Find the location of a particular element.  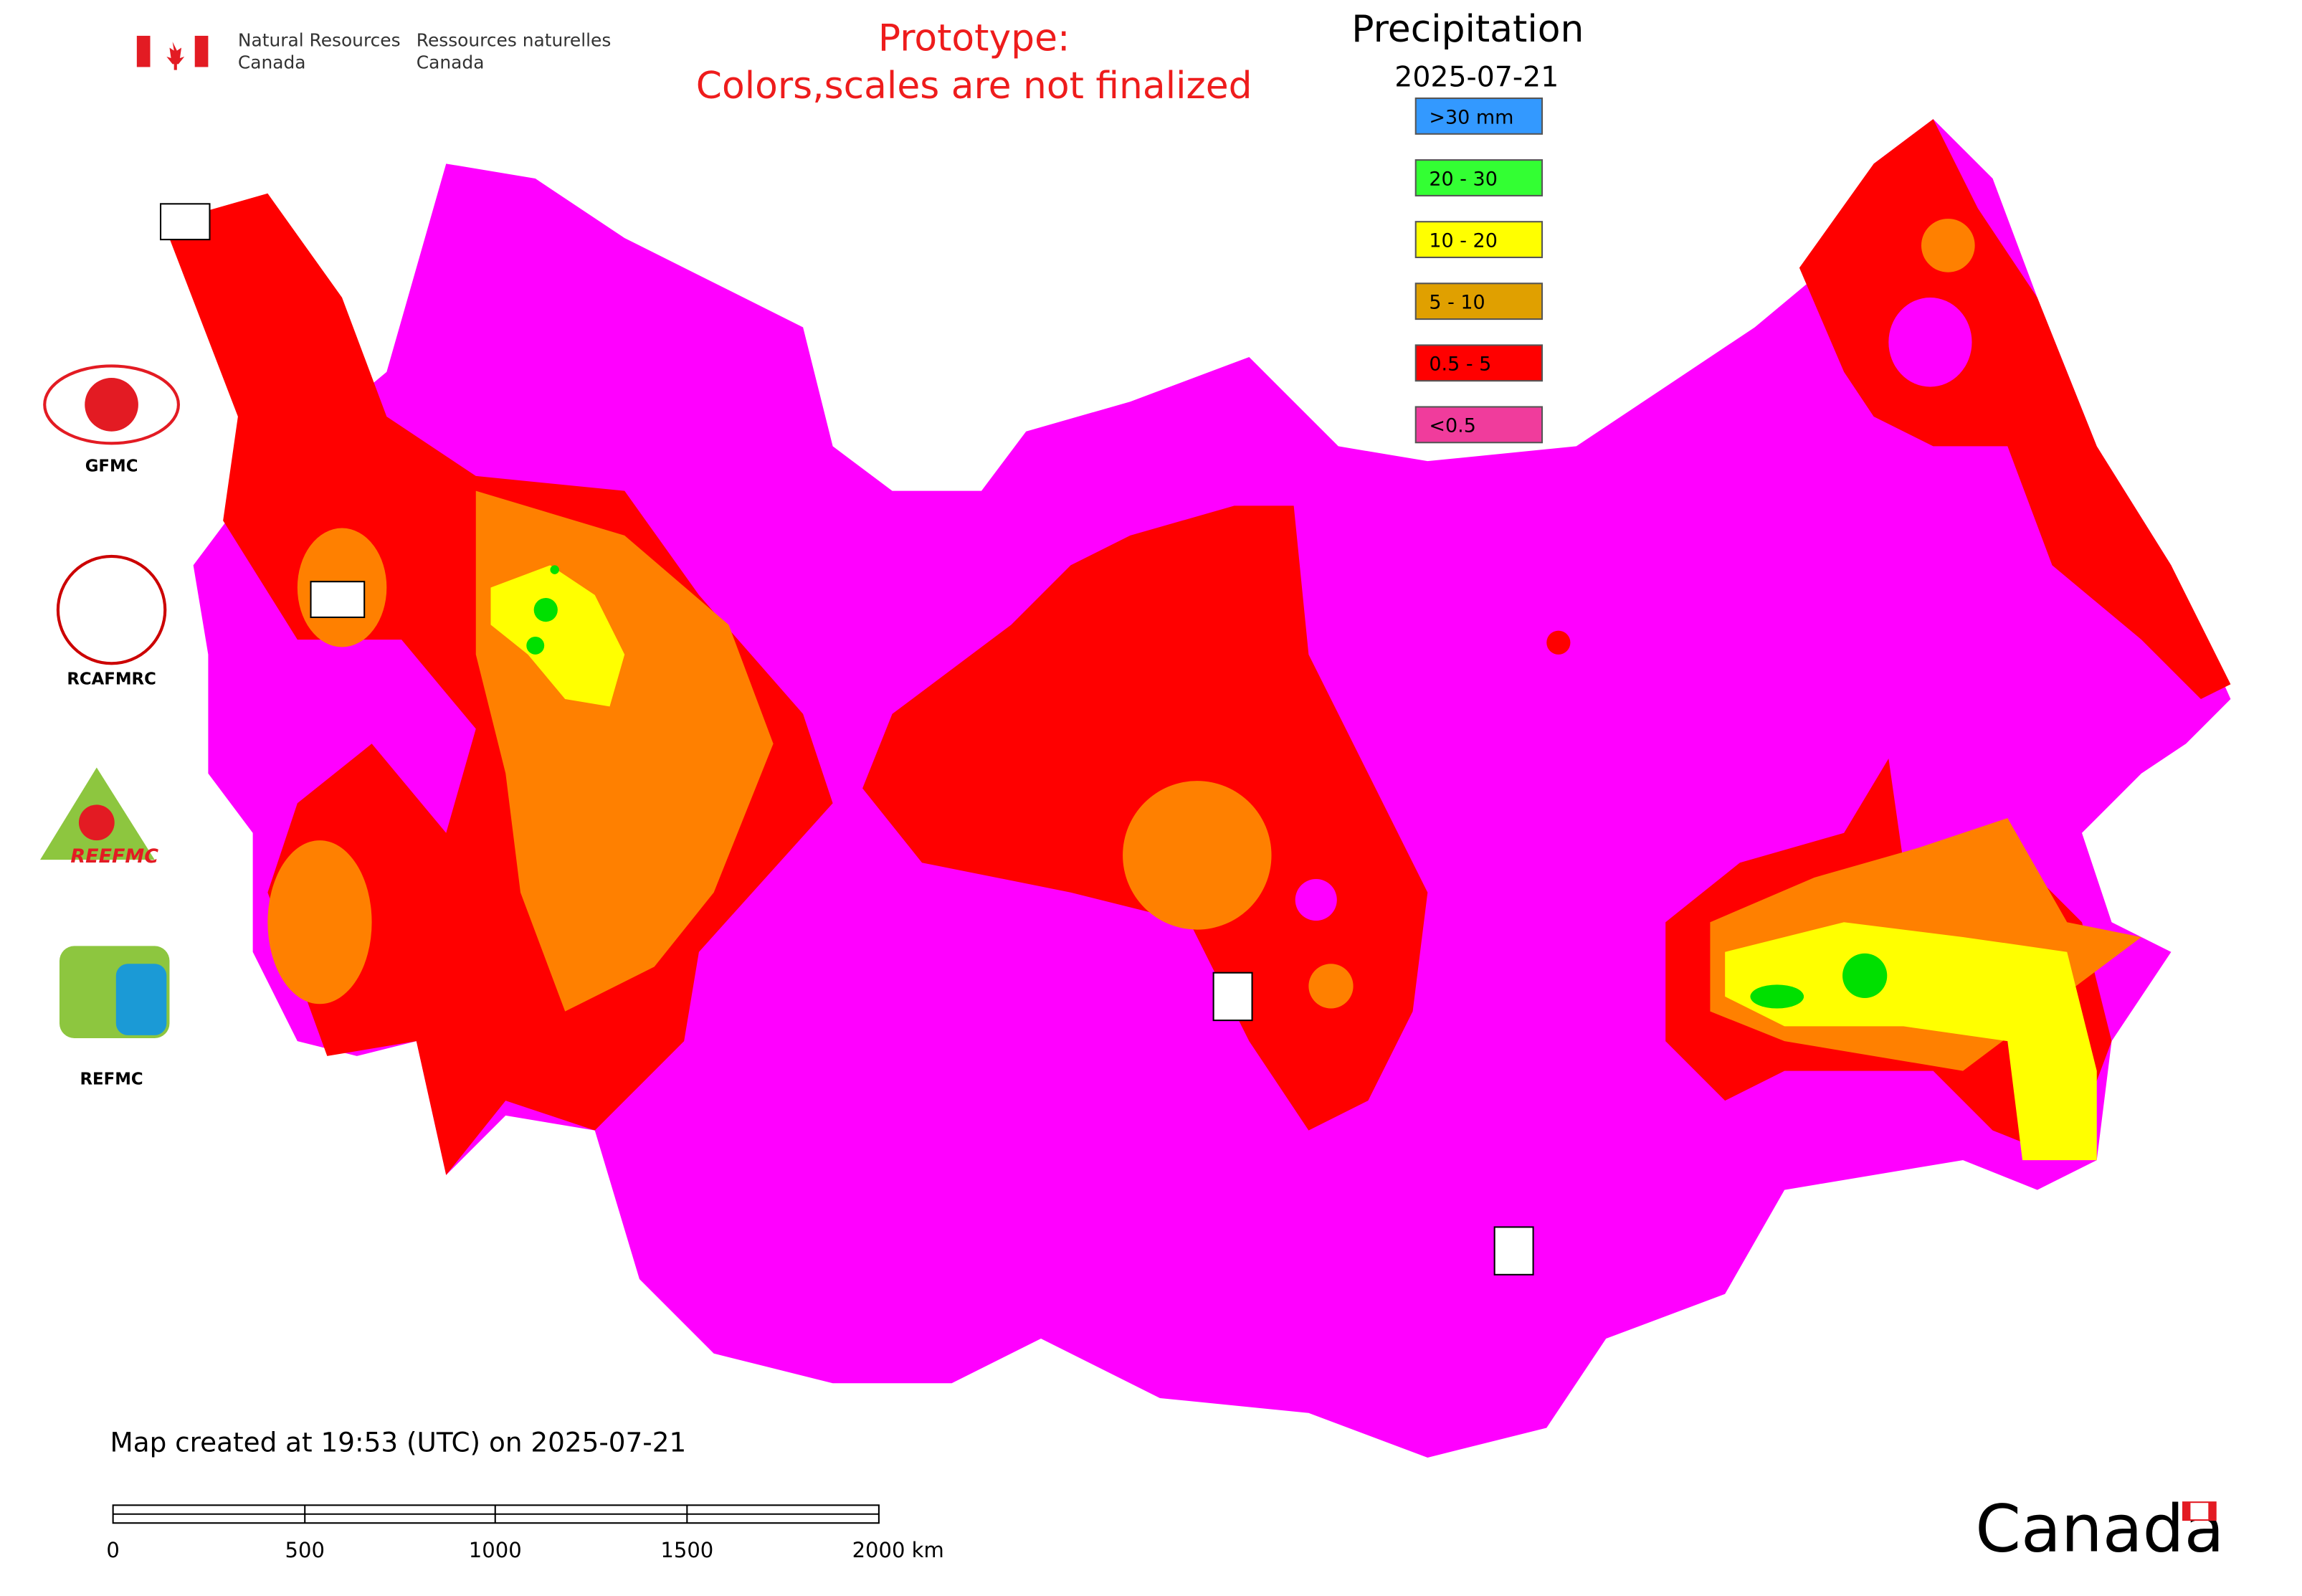

scale-label: 0 is located at coordinates (113, 1550).